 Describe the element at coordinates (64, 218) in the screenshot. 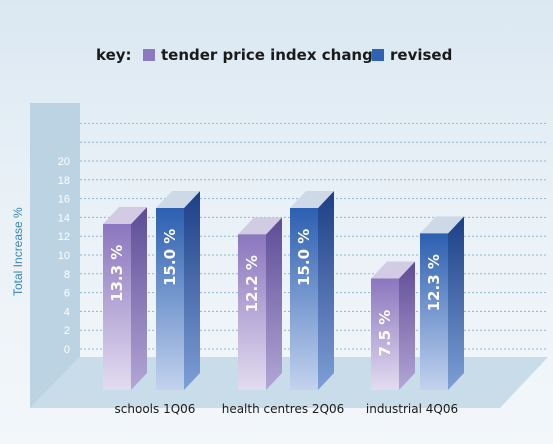

I see `y-tick-label: 14` at that location.